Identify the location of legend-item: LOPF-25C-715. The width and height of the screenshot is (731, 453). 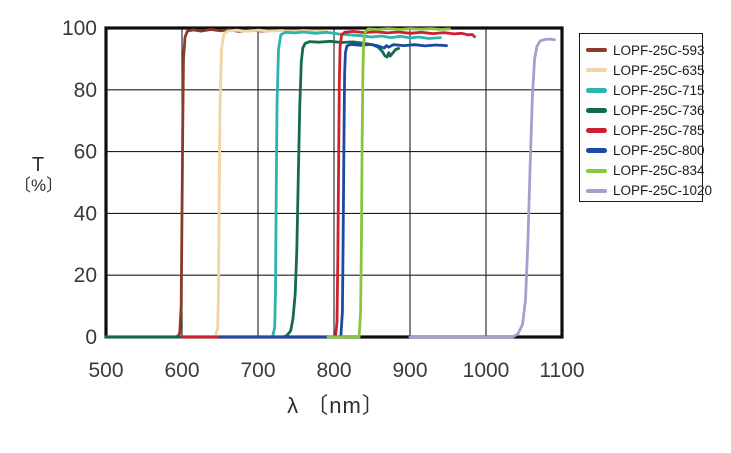
(645, 90).